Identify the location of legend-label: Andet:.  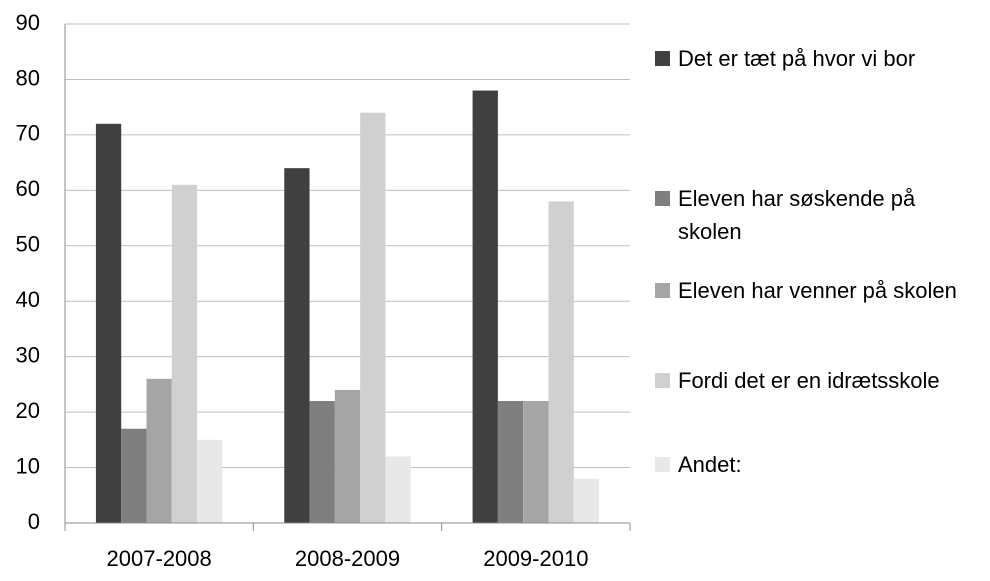
(710, 464).